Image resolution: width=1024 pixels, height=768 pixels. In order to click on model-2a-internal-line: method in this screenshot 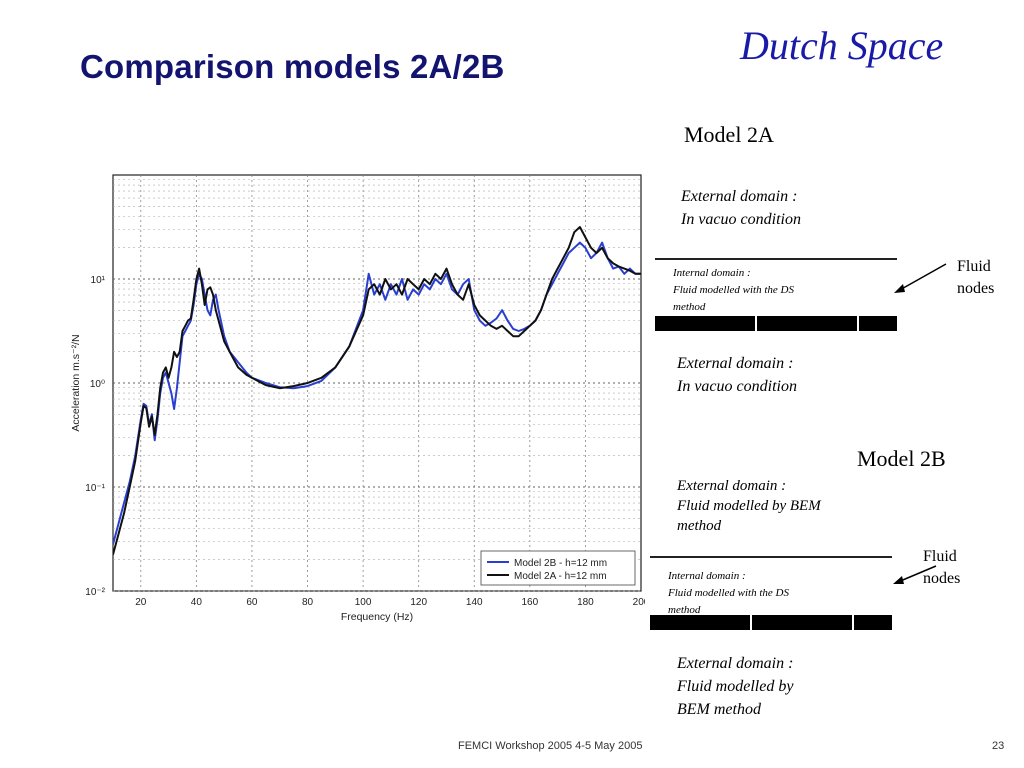, I will do `click(689, 307)`.